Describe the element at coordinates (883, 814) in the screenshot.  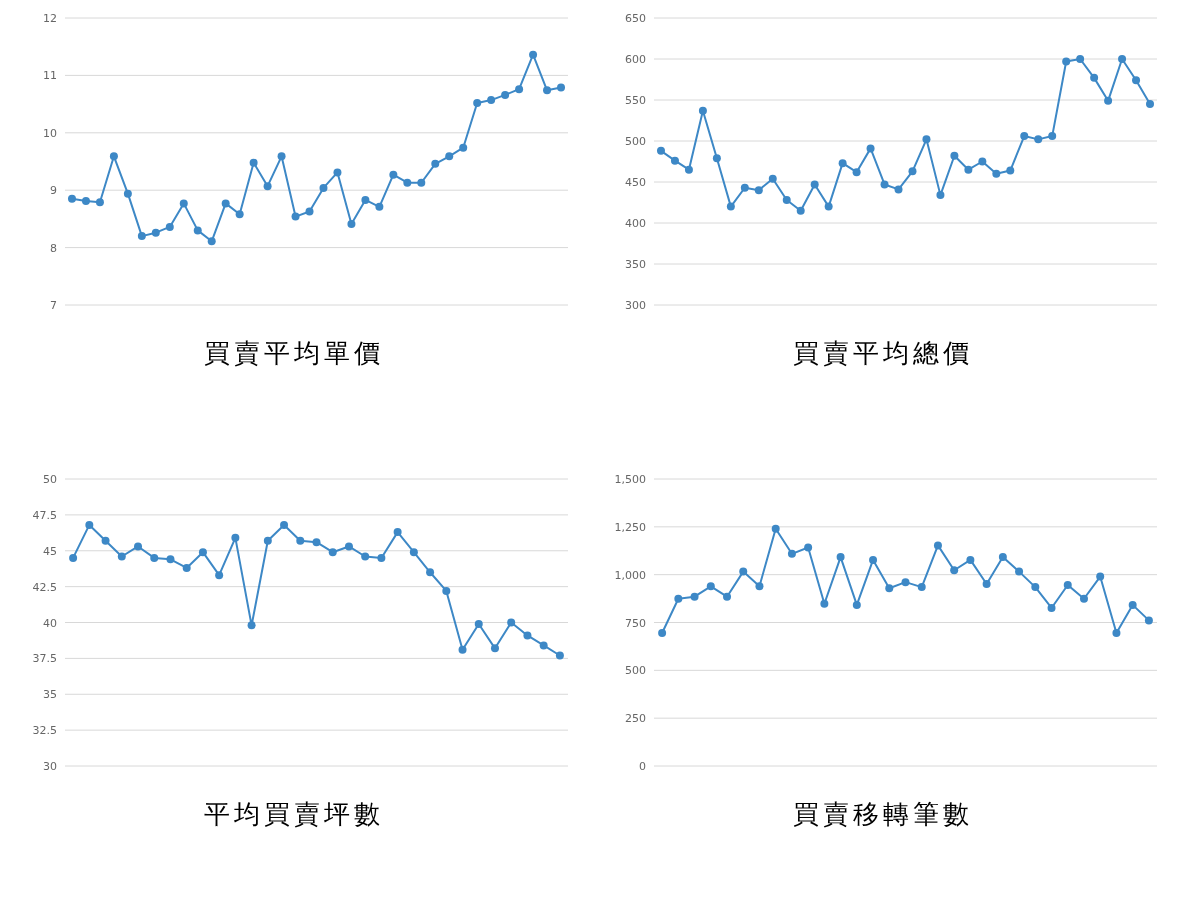
I see `text: 買賣移轉筆數` at that location.